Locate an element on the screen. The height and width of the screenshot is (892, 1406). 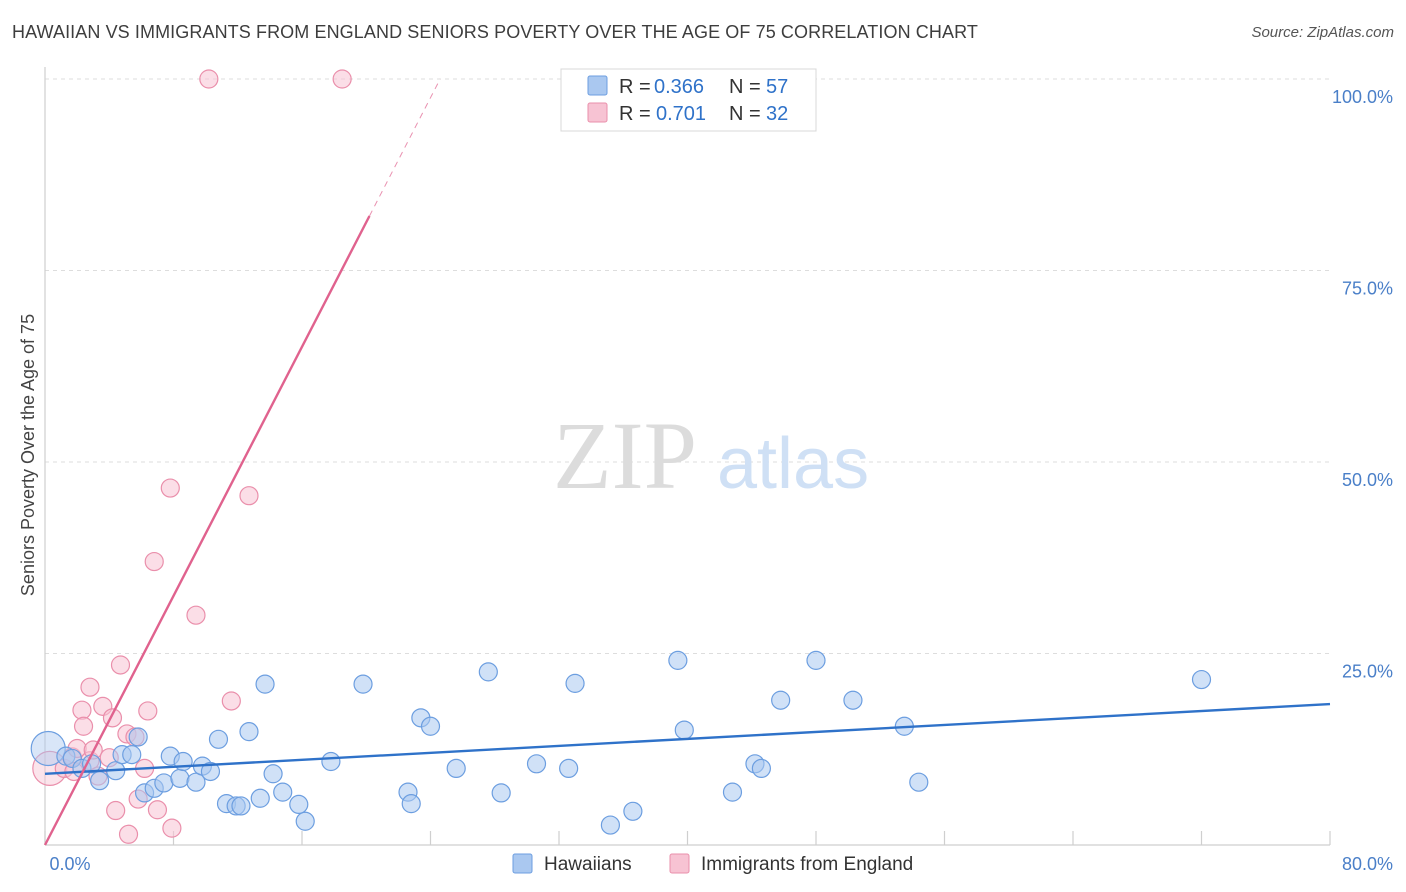
legend-bottom-swatch-england is located at coordinates (679, 863).